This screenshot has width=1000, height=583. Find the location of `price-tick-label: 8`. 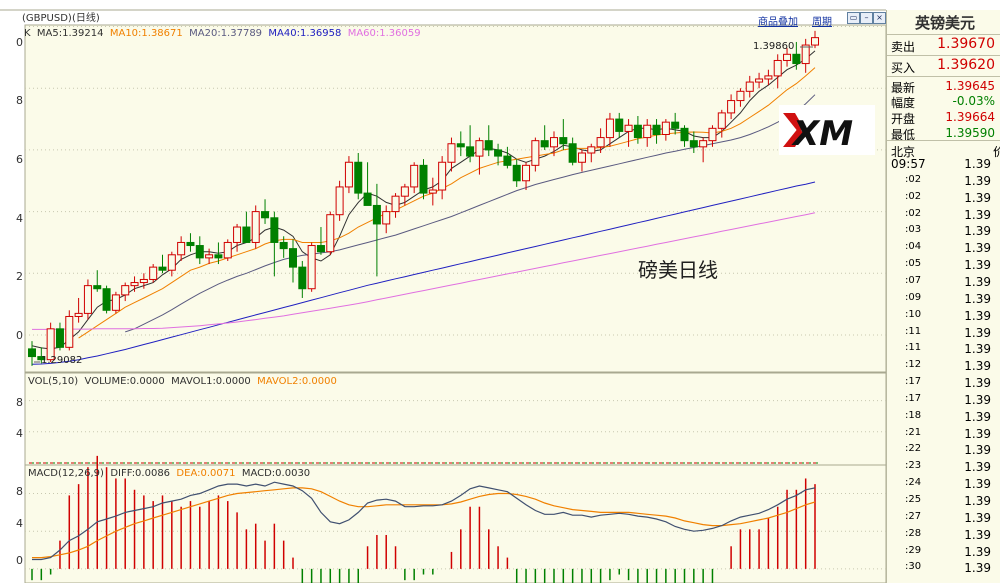

price-tick-label: 8 is located at coordinates (19, 100).